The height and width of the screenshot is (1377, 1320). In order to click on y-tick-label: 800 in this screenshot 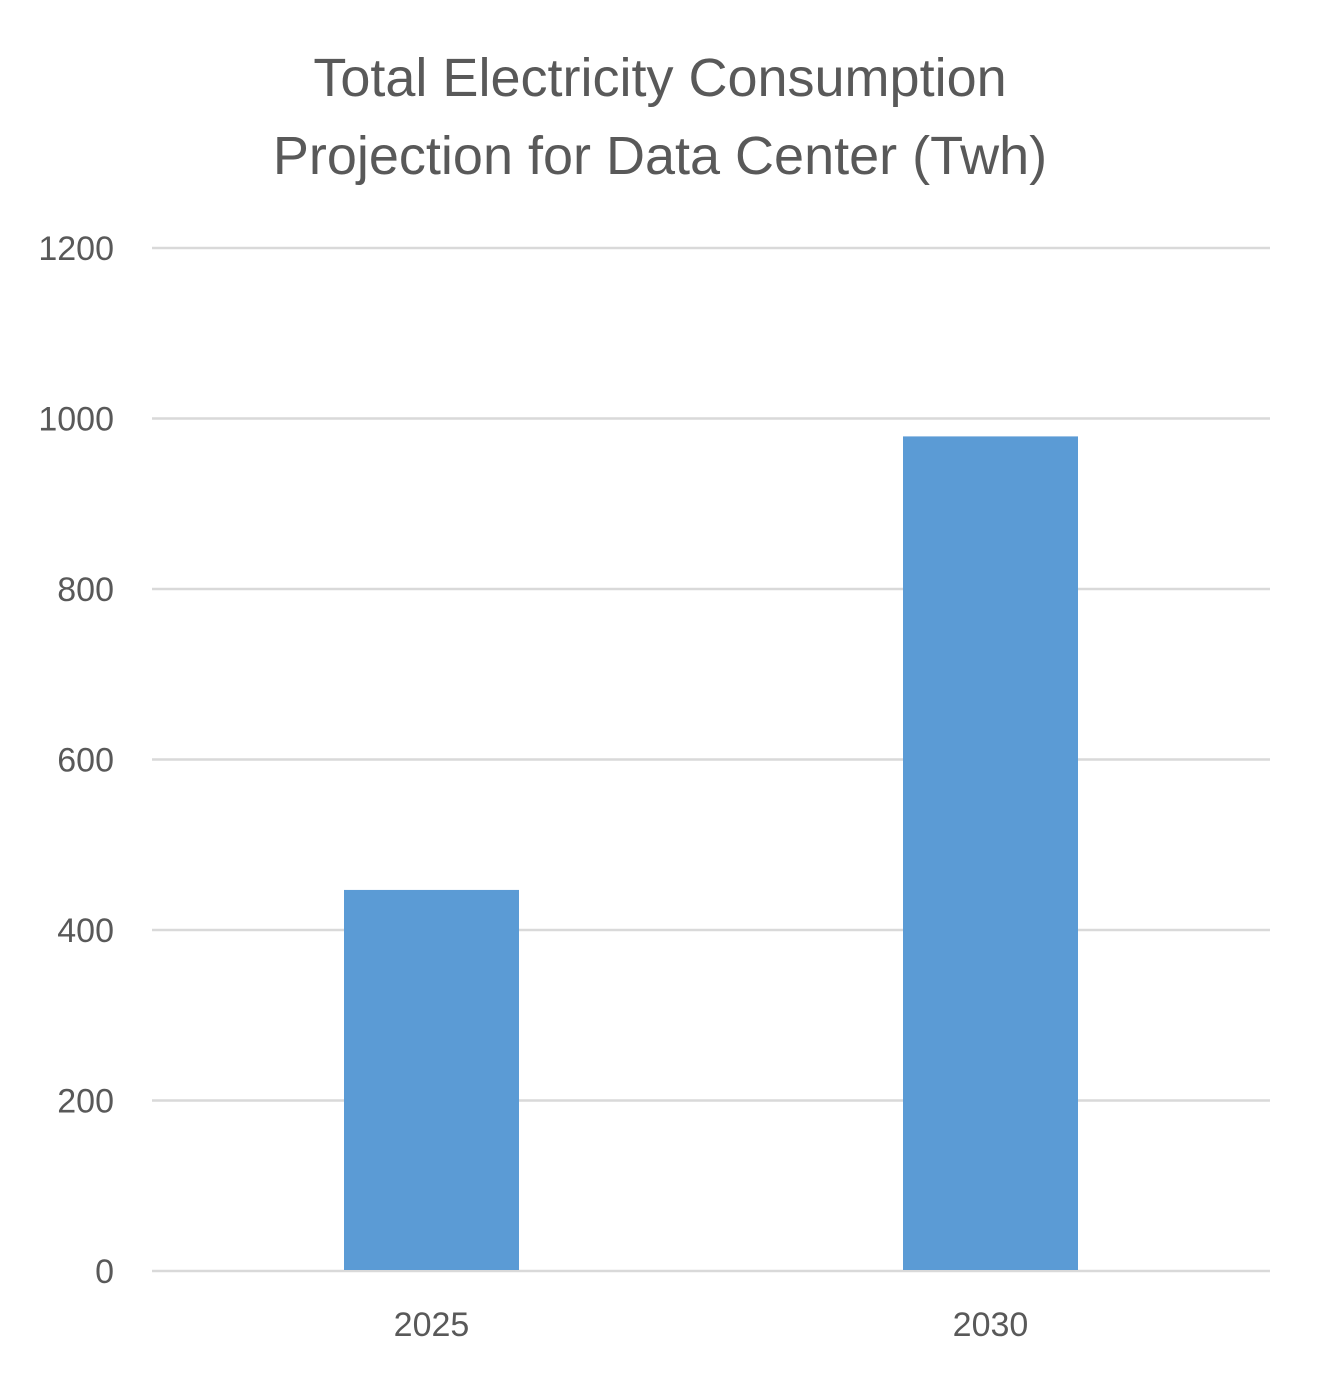, I will do `click(85, 590)`.